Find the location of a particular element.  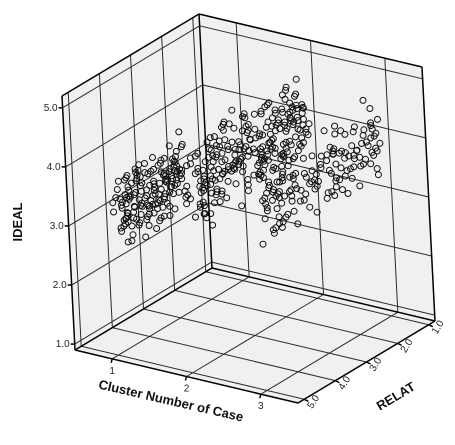

ideal-tick-label: 5.0 is located at coordinates (51, 108).